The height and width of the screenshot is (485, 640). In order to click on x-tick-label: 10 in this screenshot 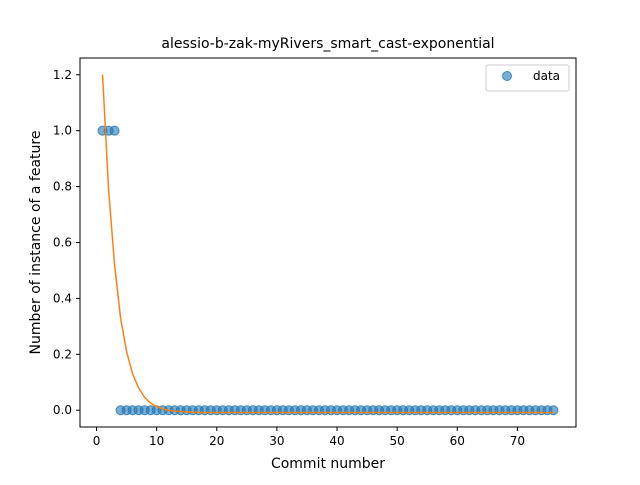, I will do `click(156, 441)`.